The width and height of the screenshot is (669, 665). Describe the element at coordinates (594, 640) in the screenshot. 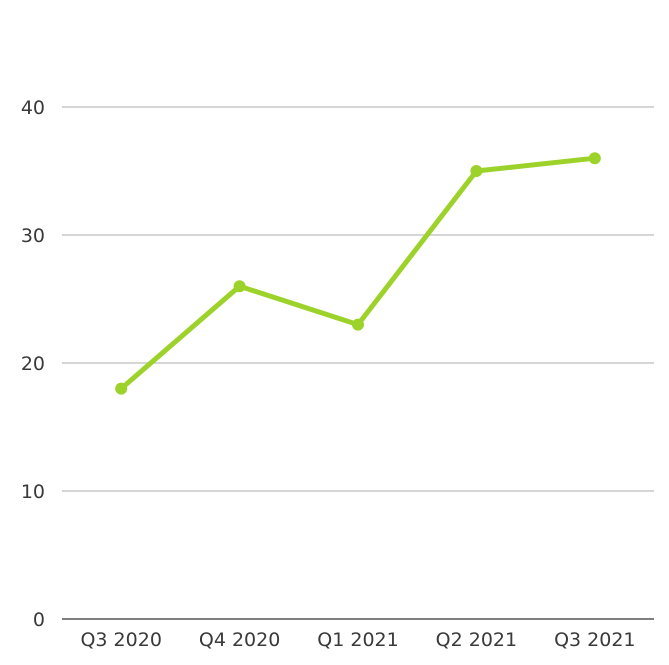

I see `x-tick-label: Q3 2021` at that location.